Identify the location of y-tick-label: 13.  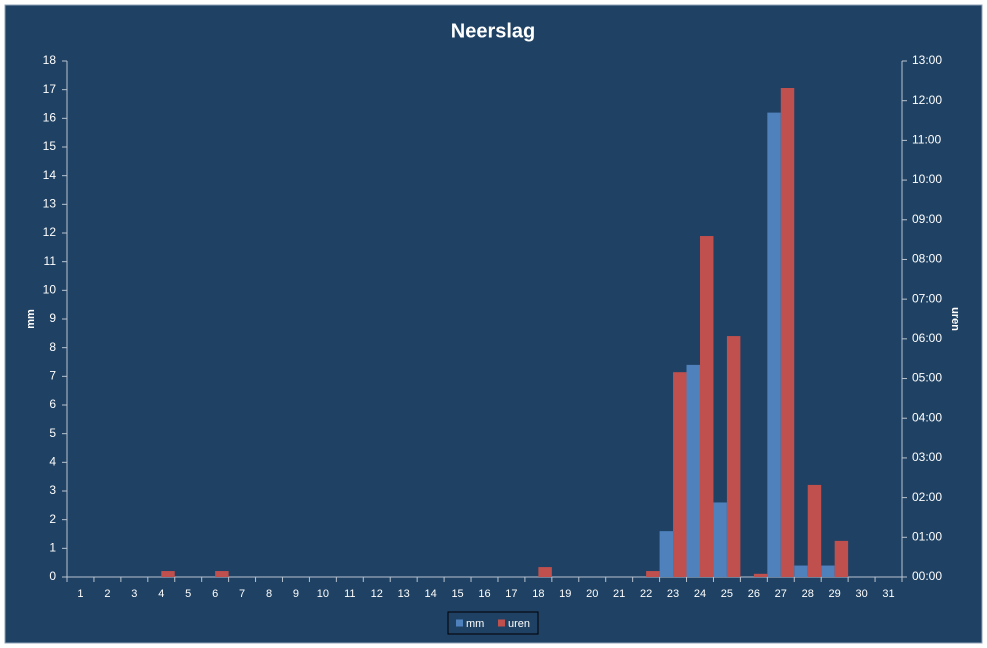
(50, 204).